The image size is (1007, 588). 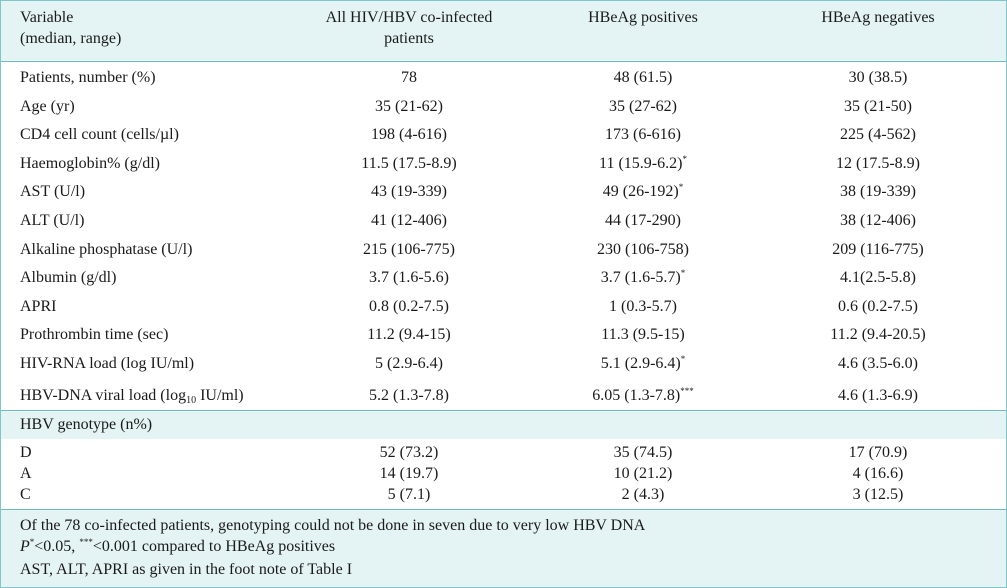 I want to click on genotype-row: C 5 (7.1) 2 (4.3) 3 (12.5), so click(x=503, y=495).